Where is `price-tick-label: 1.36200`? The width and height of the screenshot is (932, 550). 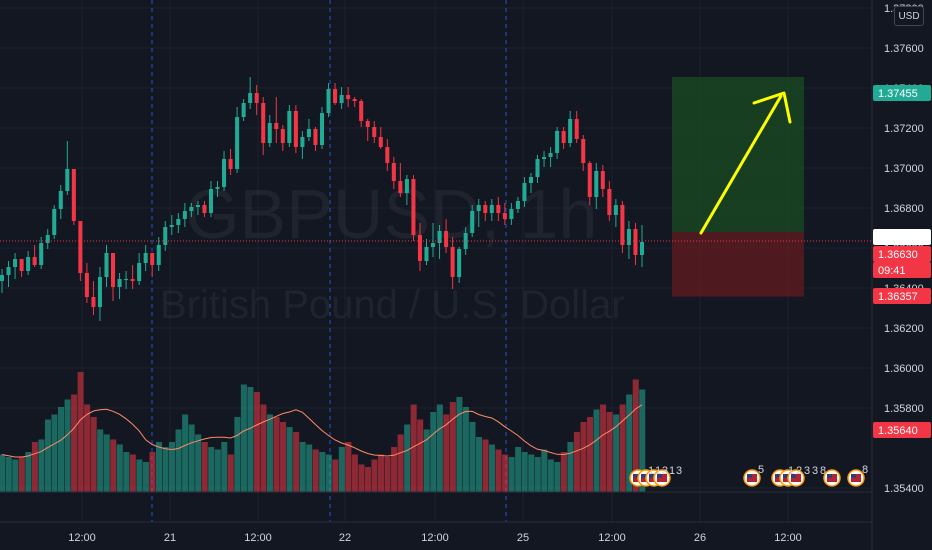 price-tick-label: 1.36200 is located at coordinates (904, 329).